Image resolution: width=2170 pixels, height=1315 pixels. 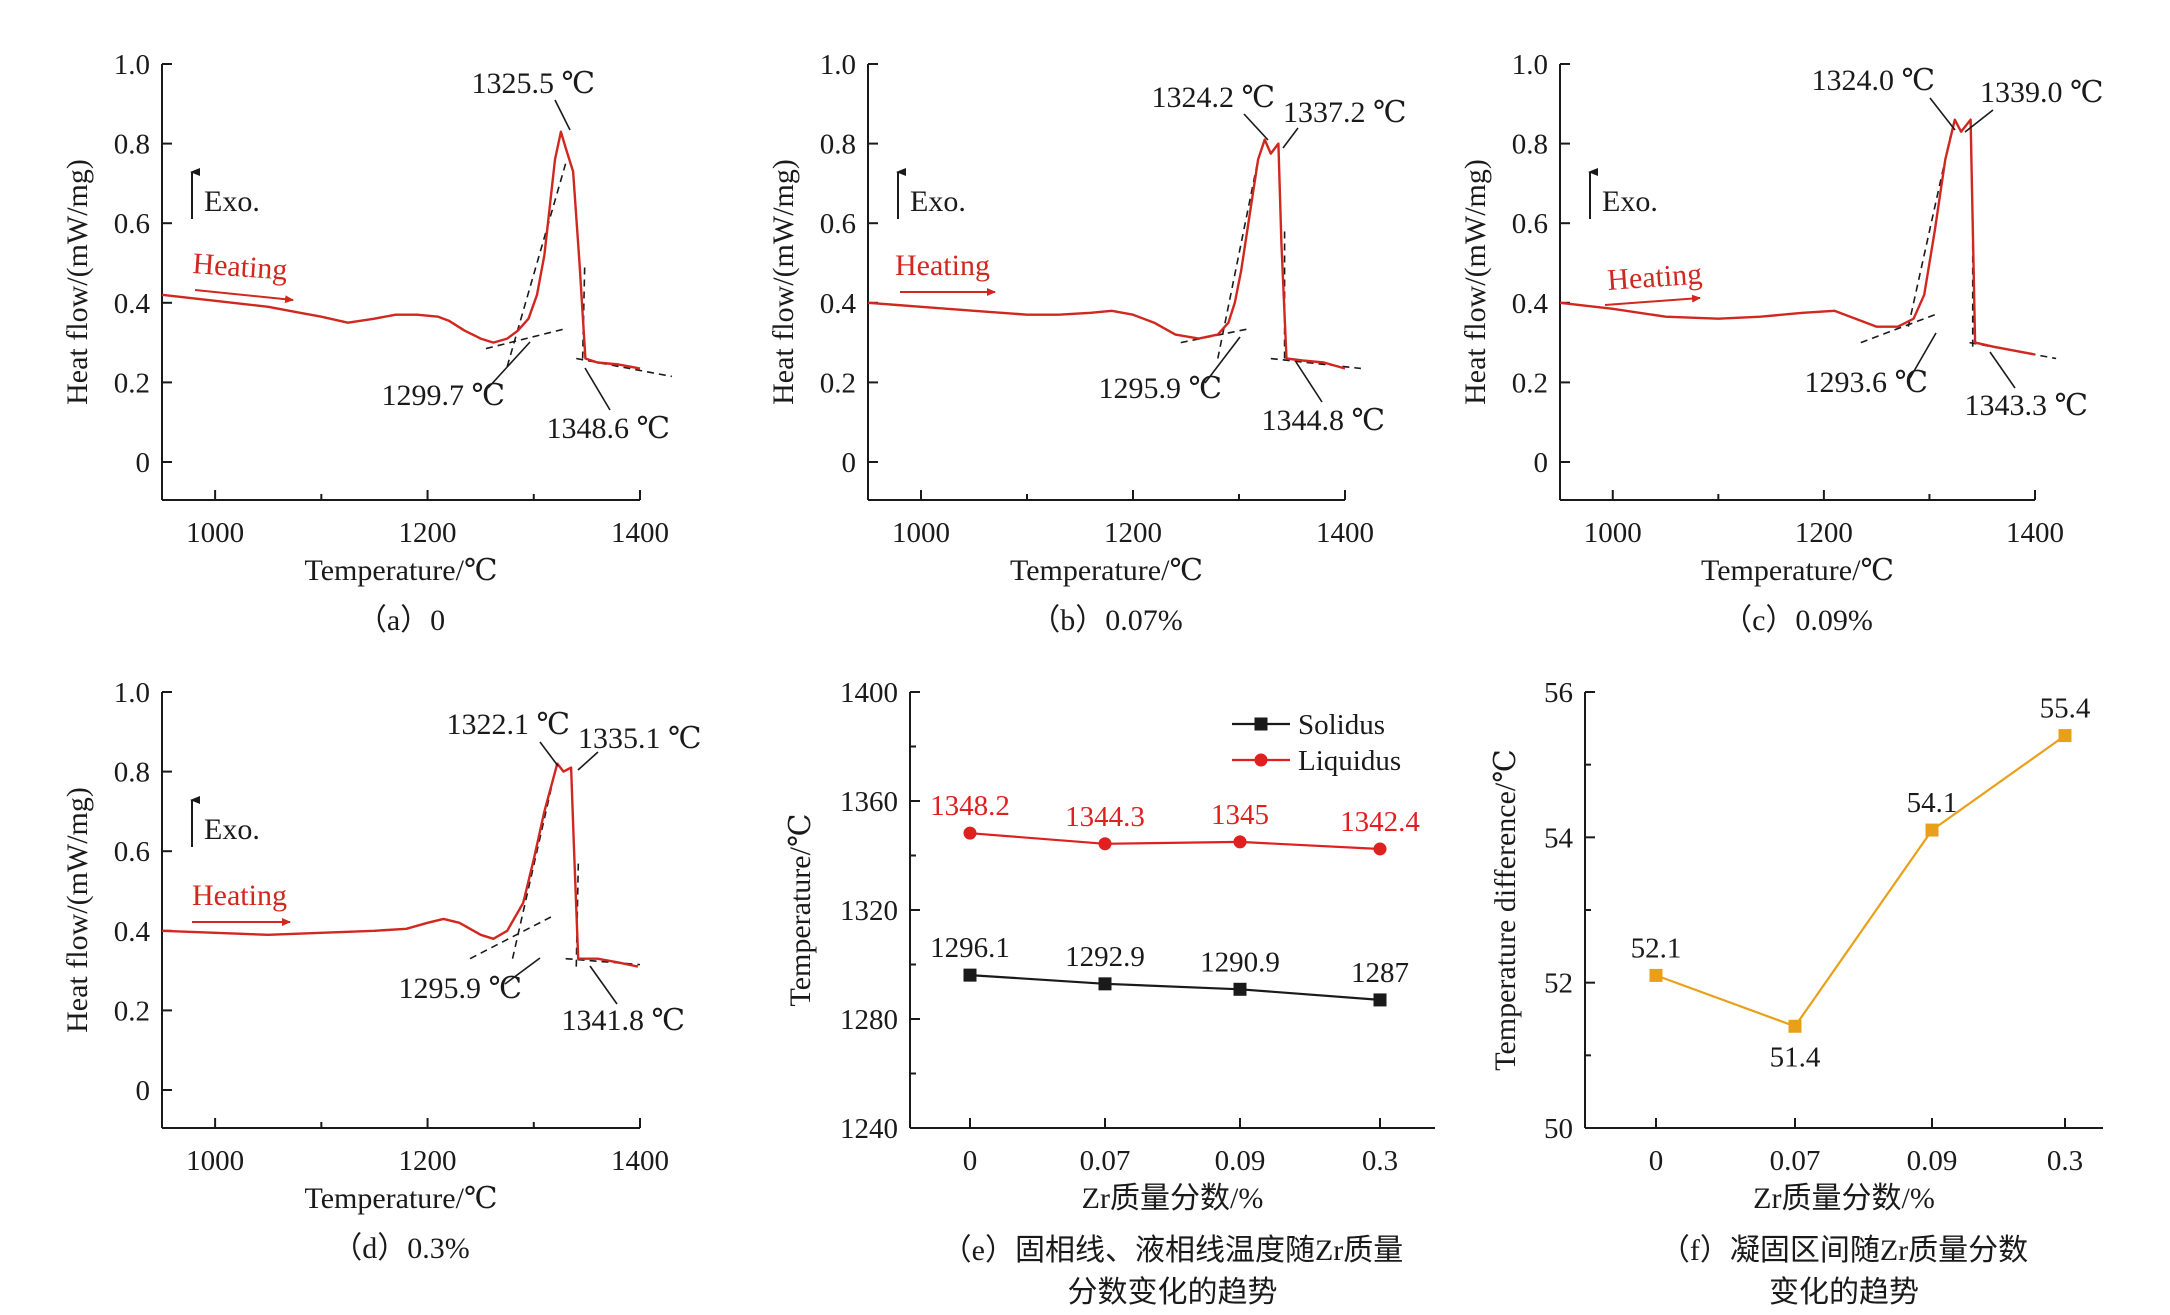 I want to click on panel-e-x-label: Zr质量分数/%, so click(x=1173, y=1198).